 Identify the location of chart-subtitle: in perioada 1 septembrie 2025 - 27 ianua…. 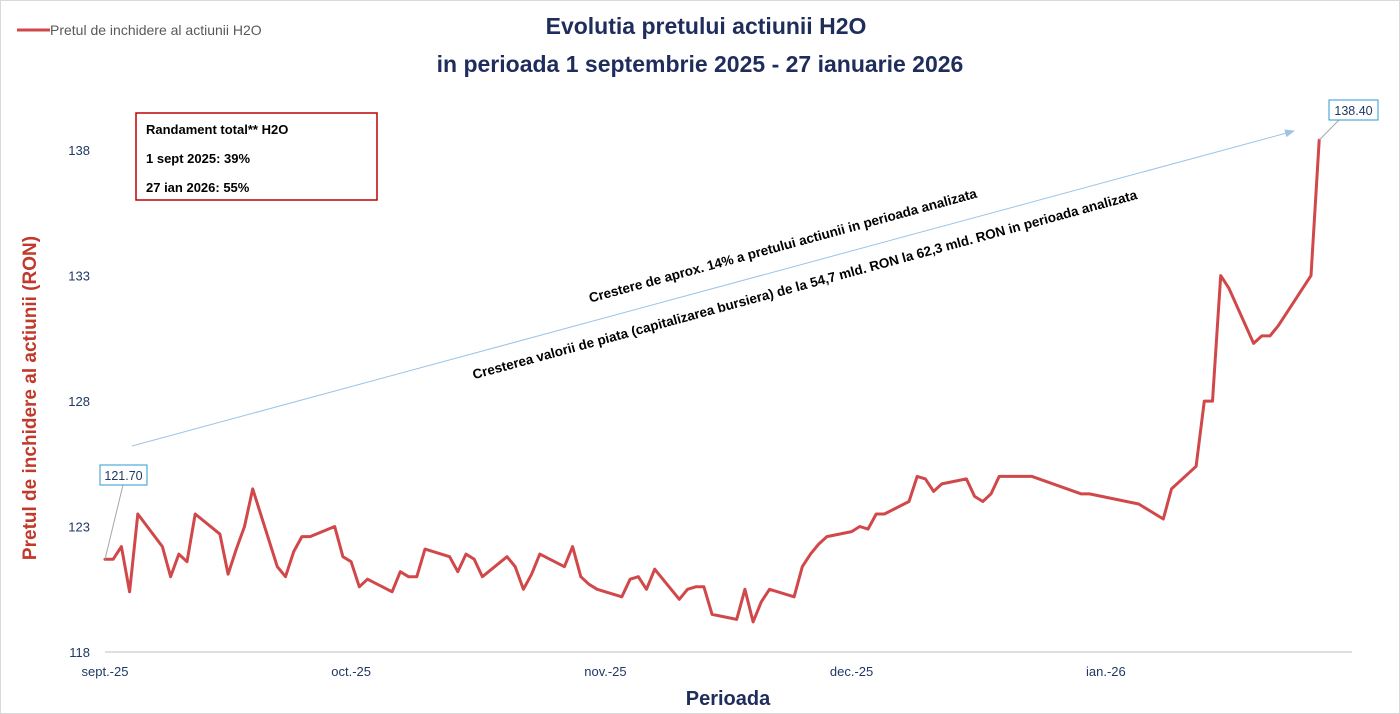
(700, 64).